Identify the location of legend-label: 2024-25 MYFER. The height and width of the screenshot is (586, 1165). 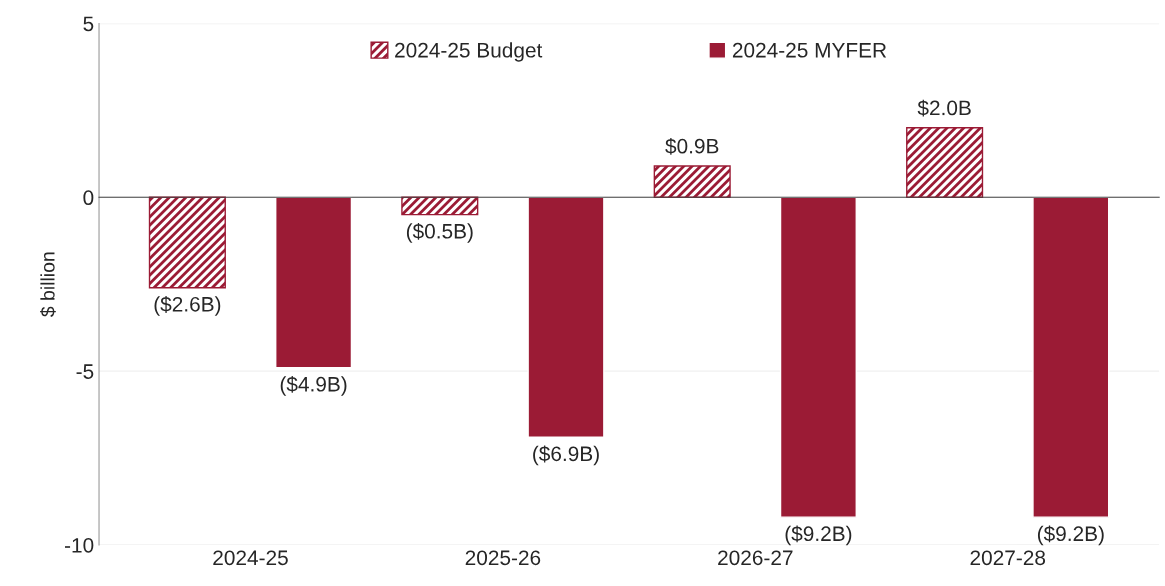
(809, 50).